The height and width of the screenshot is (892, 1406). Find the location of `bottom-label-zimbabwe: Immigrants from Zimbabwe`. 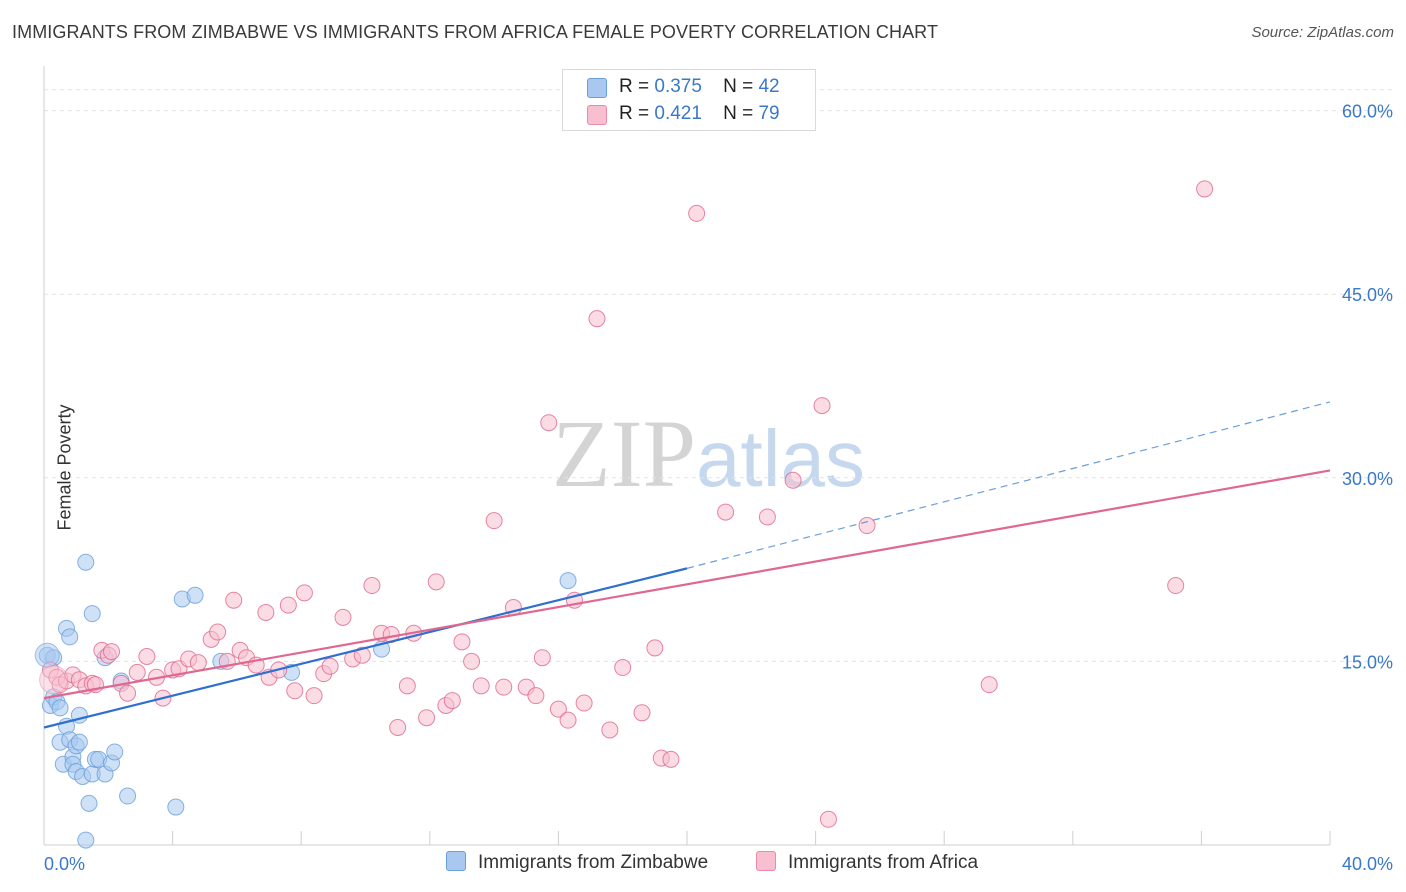

bottom-label-zimbabwe: Immigrants from Zimbabwe is located at coordinates (593, 862).